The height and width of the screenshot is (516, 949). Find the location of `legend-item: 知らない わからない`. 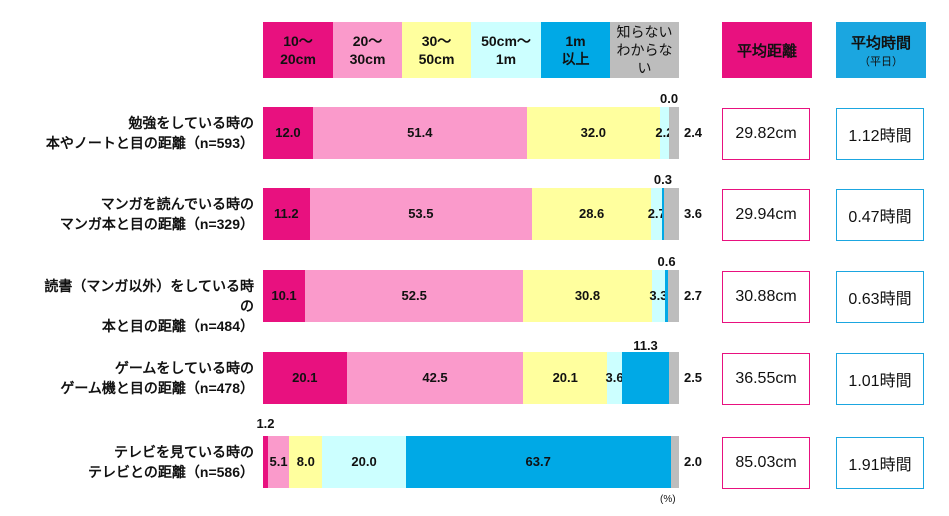

legend-item: 知らない わからない is located at coordinates (644, 50).